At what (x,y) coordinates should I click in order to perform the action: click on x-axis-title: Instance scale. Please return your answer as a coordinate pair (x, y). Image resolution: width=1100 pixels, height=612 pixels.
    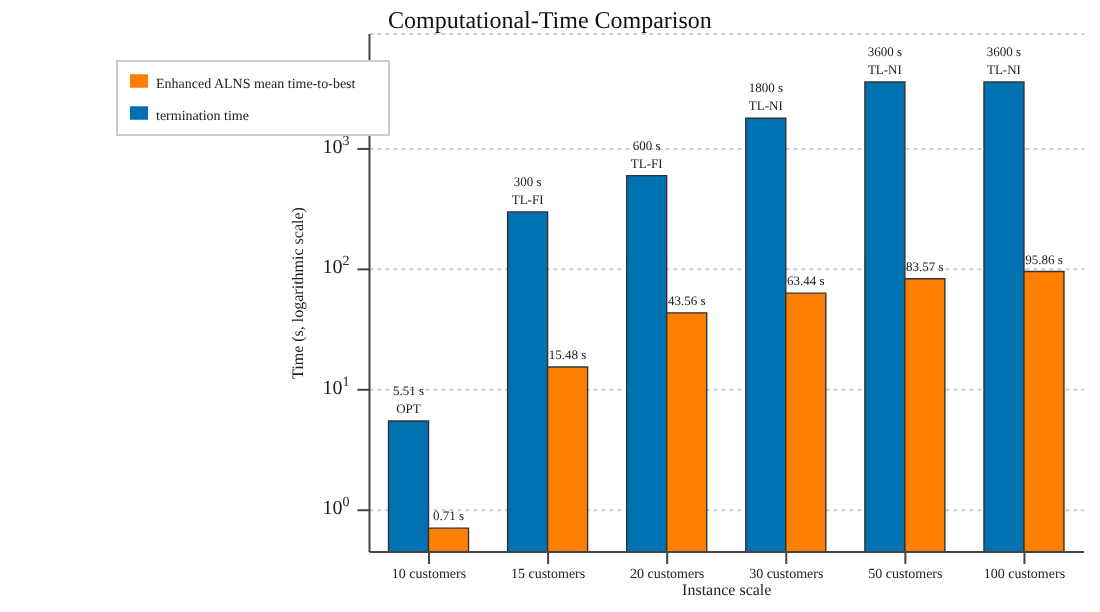
    Looking at the image, I should click on (727, 590).